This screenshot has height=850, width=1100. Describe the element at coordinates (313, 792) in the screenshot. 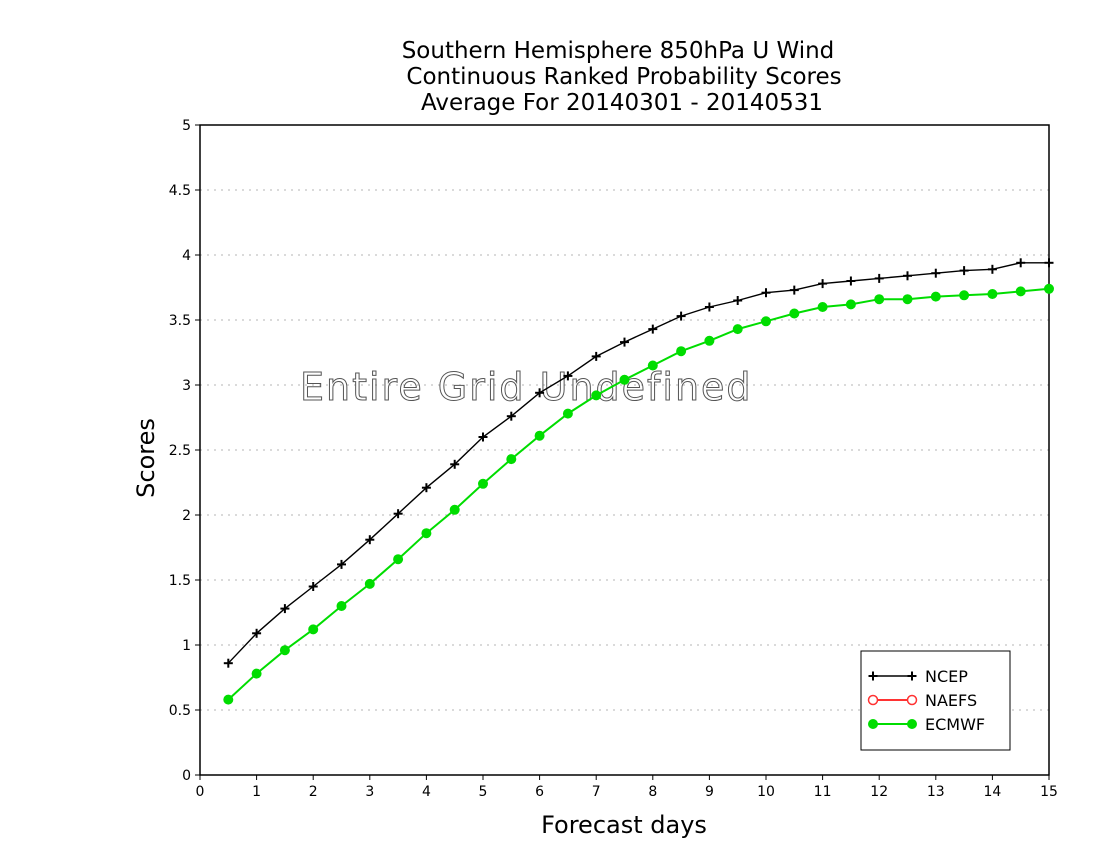

I see `x-tick-label: 2` at that location.